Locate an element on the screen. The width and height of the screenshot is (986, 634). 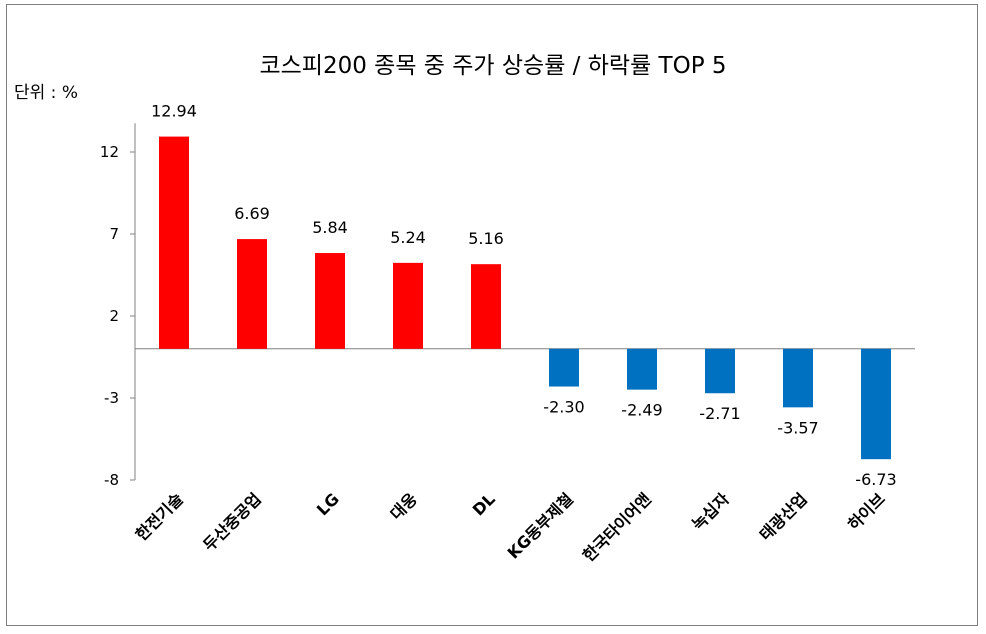
category-label: 녹십자 is located at coordinates (710, 511).